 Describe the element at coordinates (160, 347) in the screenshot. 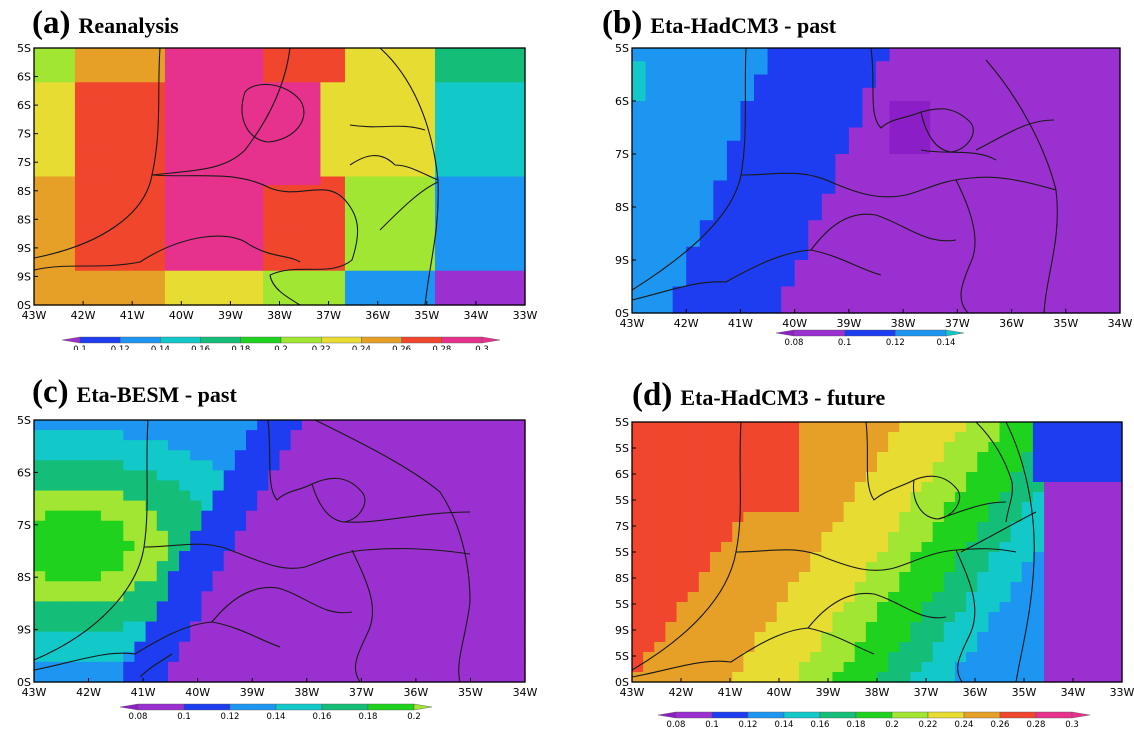

I see `colorbar-label: 0.14` at that location.